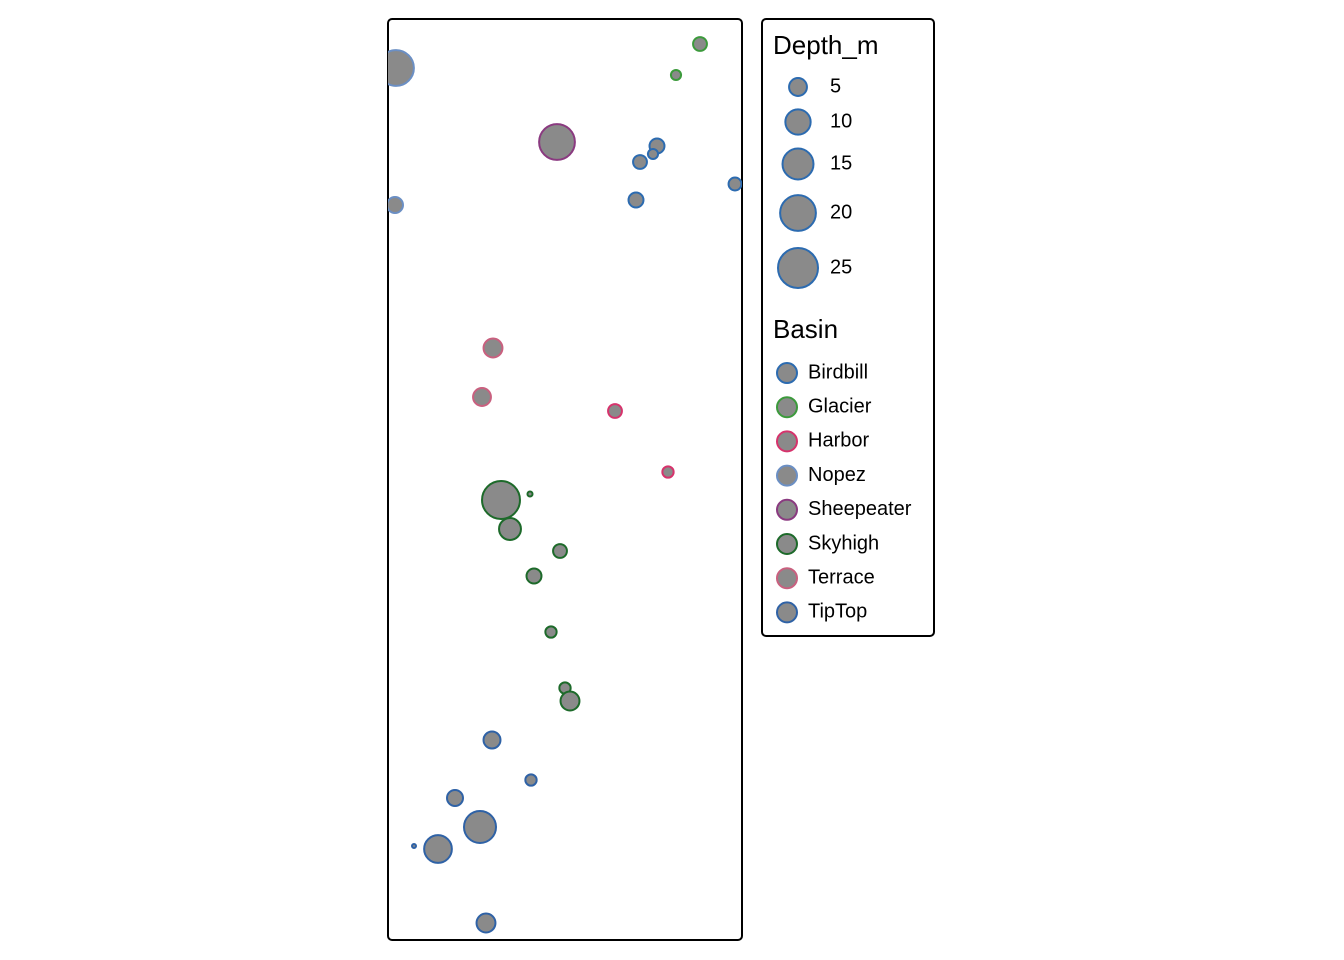 The image size is (1344, 960). I want to click on legend-label: TipTop, so click(837, 612).